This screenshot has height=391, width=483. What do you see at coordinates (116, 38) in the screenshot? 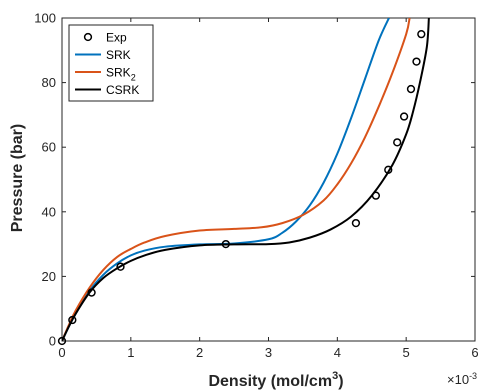
I see `legend-label-exp: Exp` at bounding box center [116, 38].